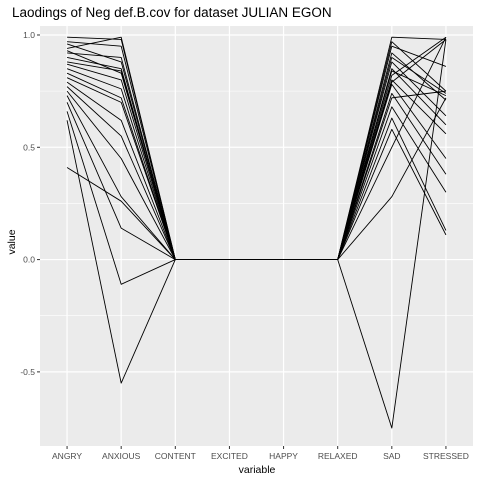 This screenshot has width=480, height=480. Describe the element at coordinates (283, 456) in the screenshot. I see `x-tick-label: HAPPY` at that location.